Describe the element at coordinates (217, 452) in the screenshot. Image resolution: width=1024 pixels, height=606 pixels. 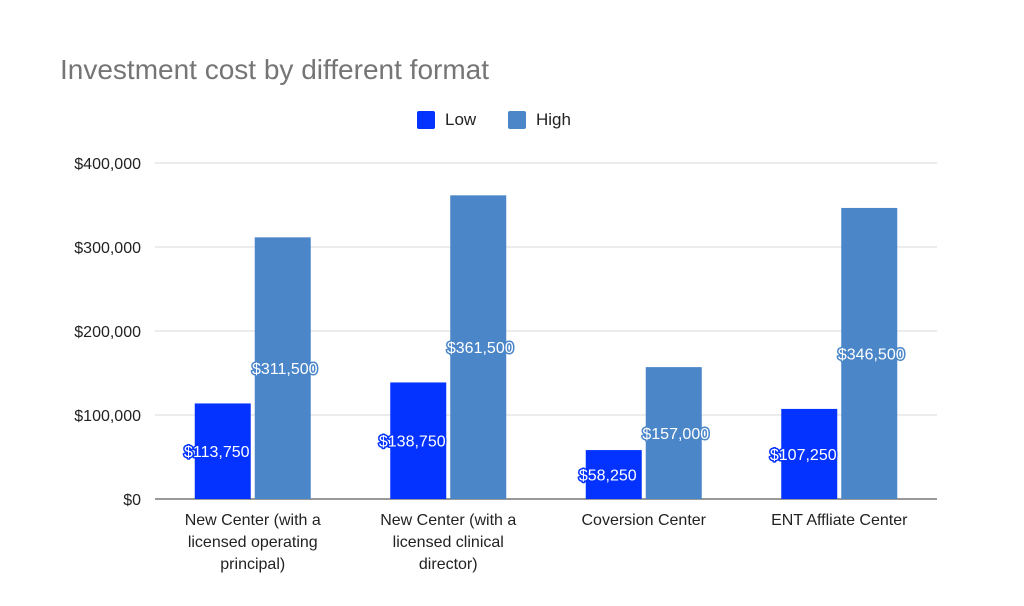
I see `data-label: $113,750` at that location.